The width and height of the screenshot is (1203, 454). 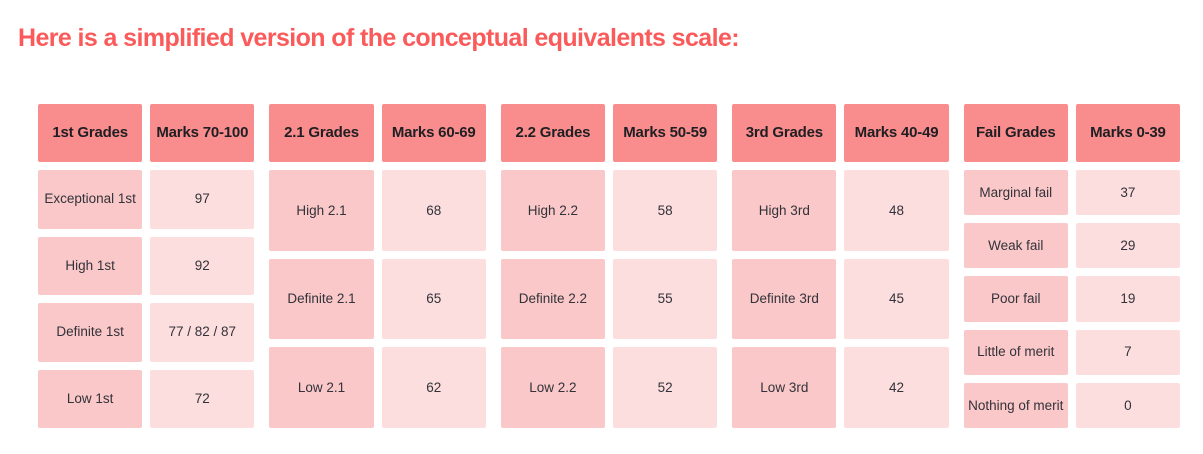 What do you see at coordinates (1128, 133) in the screenshot?
I see `marks-header-cell: Marks 0-39` at bounding box center [1128, 133].